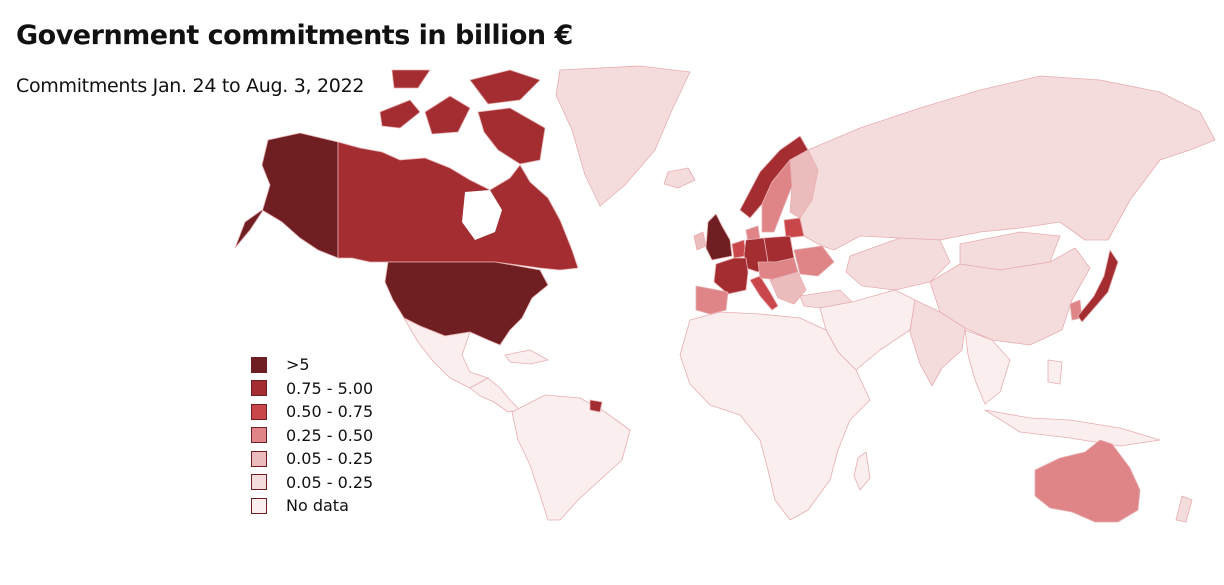  Describe the element at coordinates (1087, 481) in the screenshot. I see `region-australia` at that location.